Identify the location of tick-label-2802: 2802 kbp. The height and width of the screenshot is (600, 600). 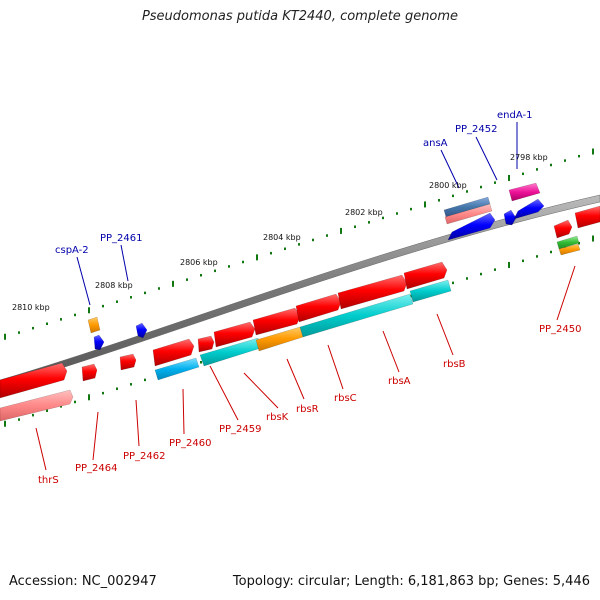
(364, 212).